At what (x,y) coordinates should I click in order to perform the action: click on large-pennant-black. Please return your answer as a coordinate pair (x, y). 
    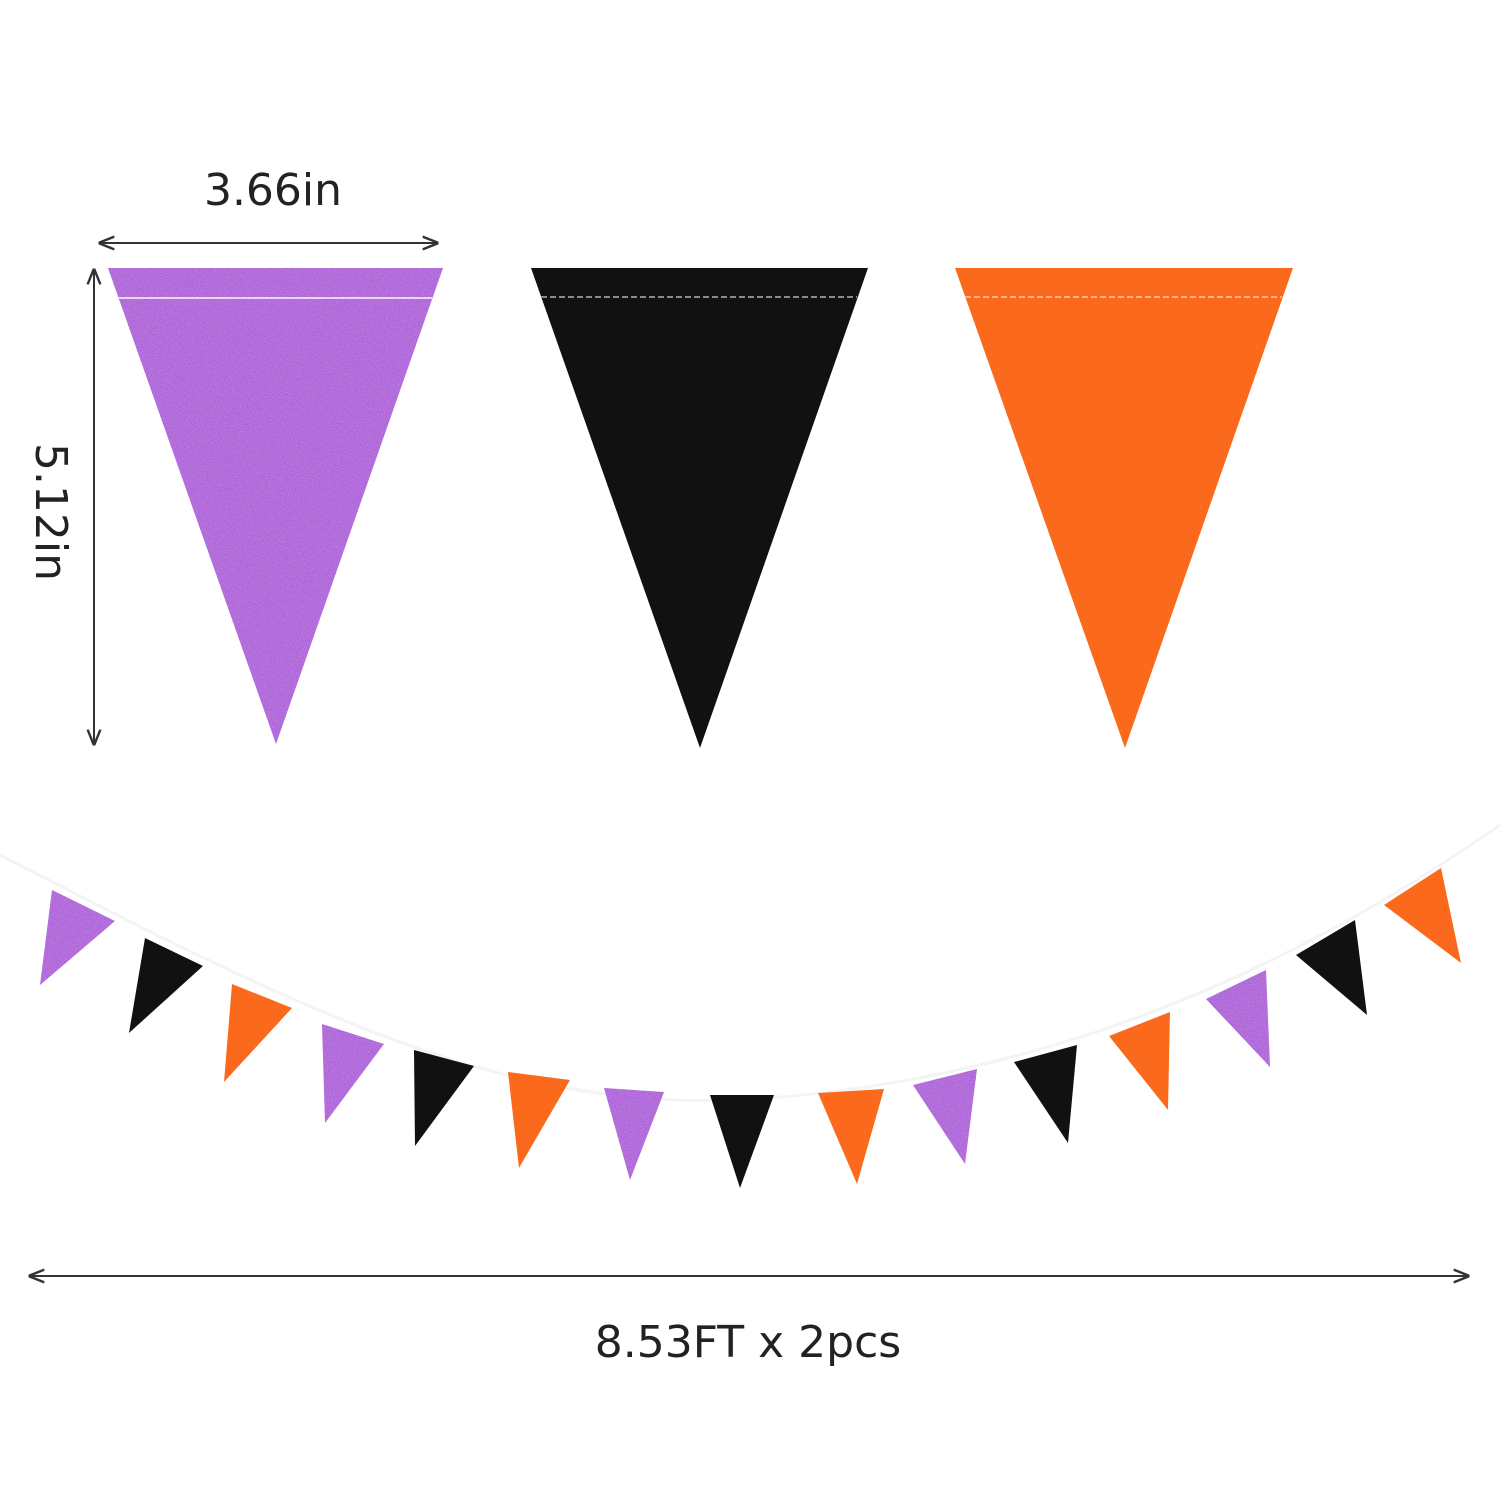
    Looking at the image, I should click on (699, 508).